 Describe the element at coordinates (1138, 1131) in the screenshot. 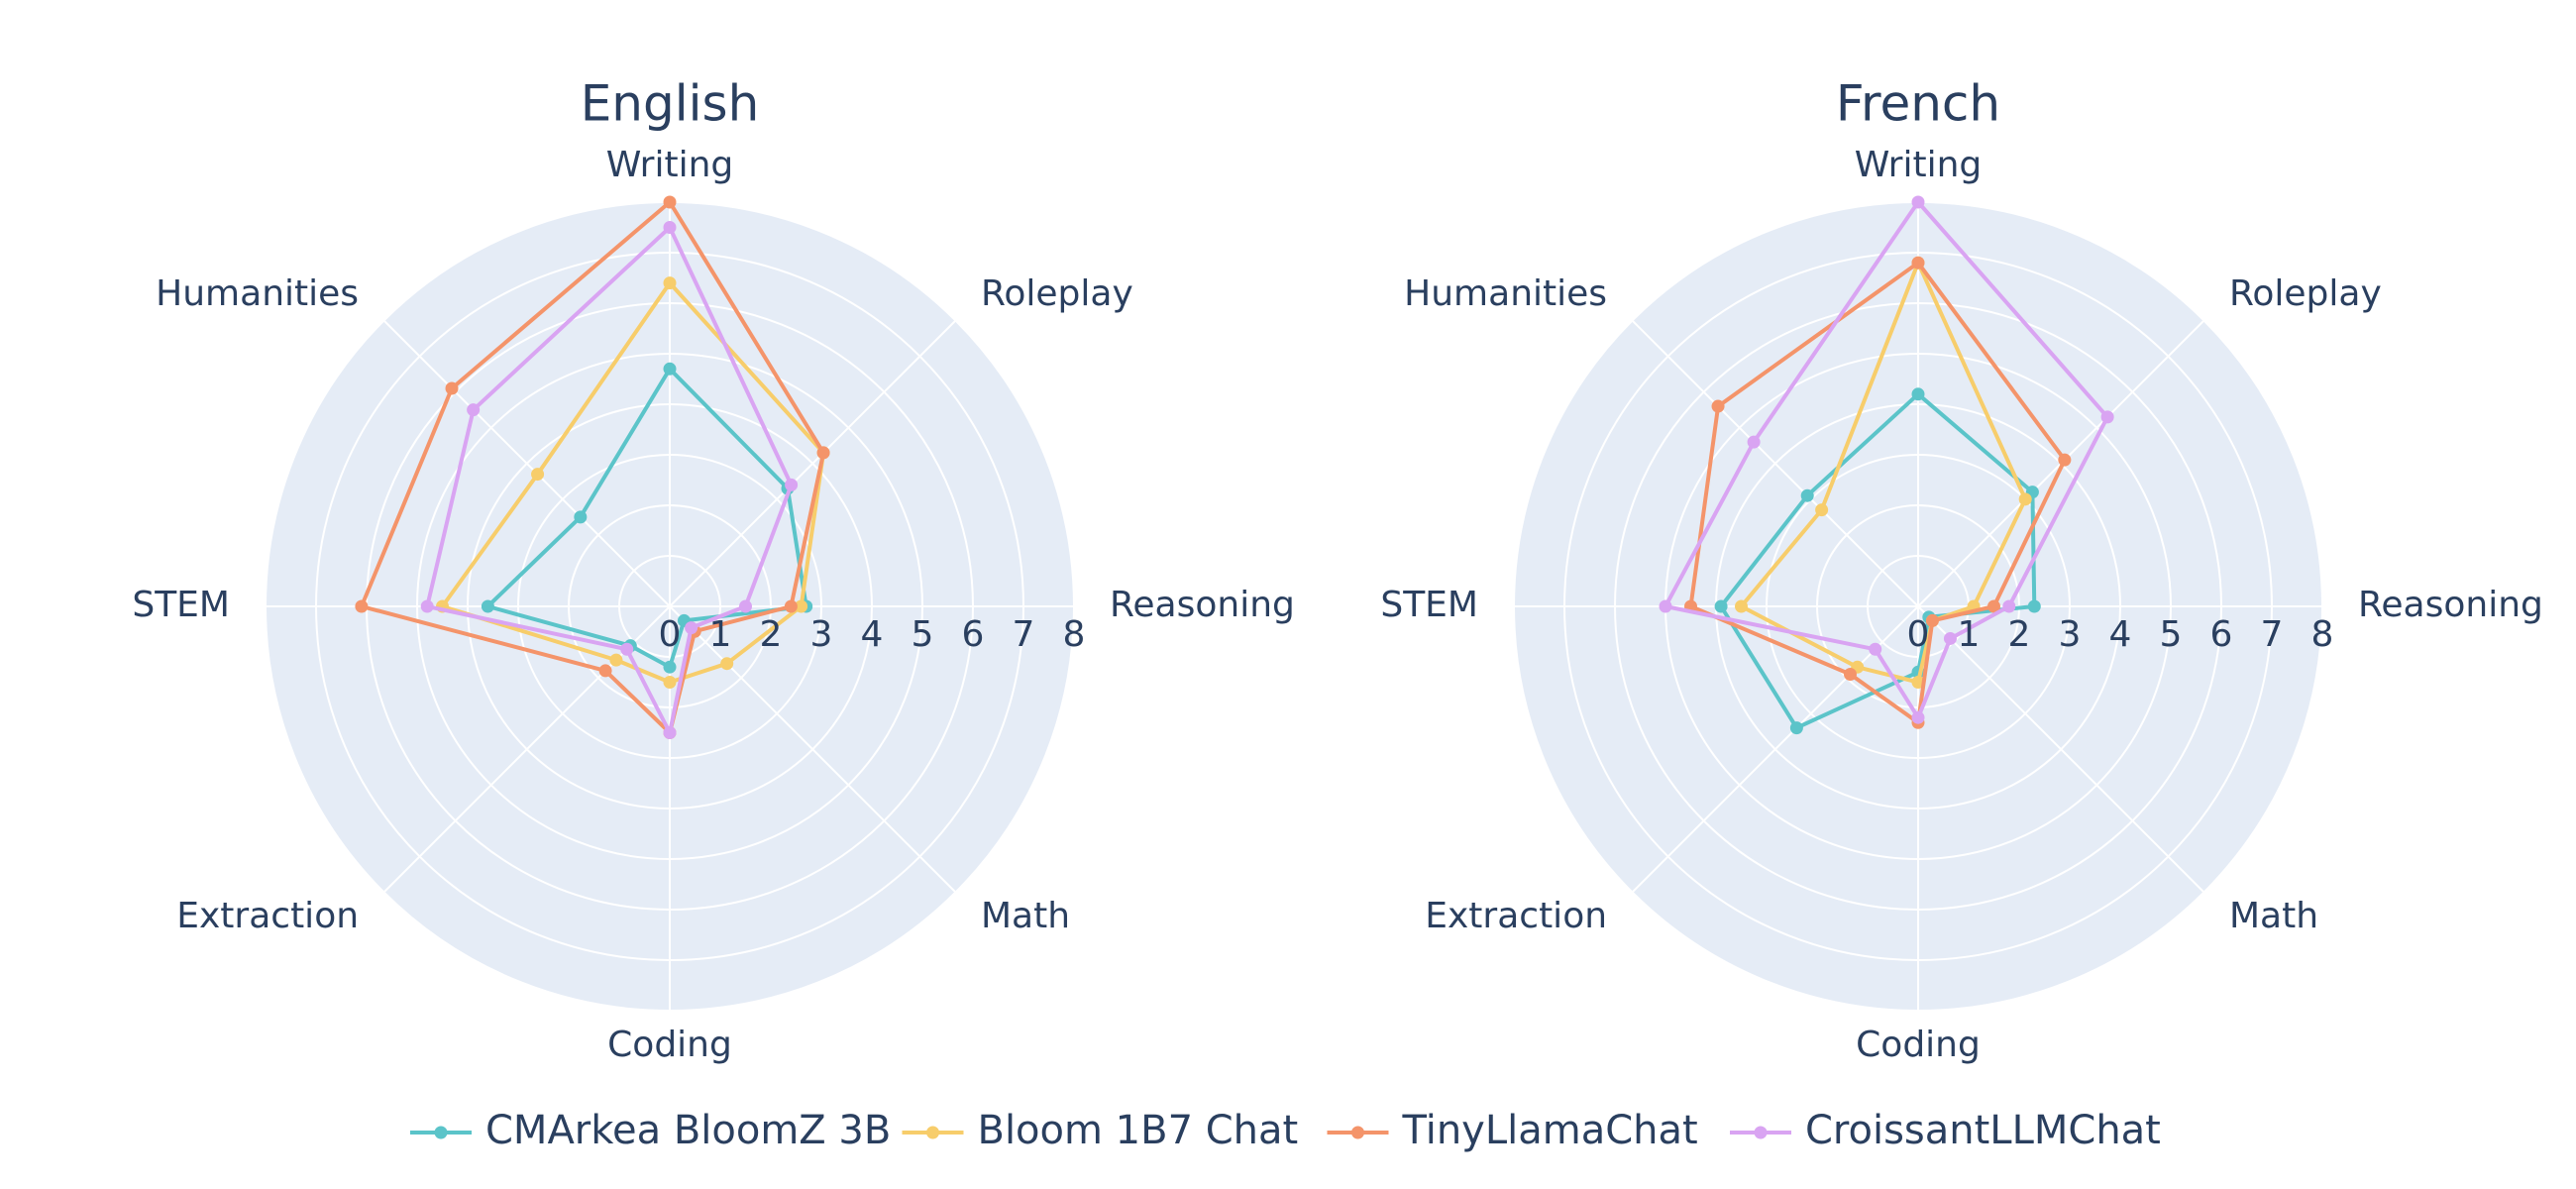

I see `legend-label: Bloom 1B7 Chat` at that location.